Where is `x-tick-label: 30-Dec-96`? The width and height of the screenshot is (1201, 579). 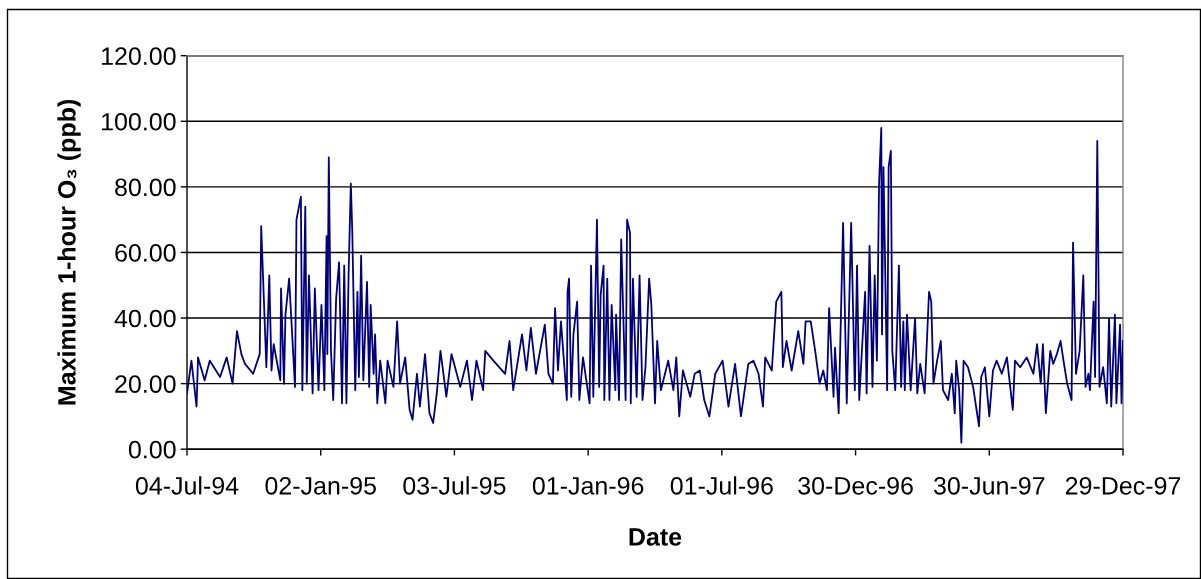 x-tick-label: 30-Dec-96 is located at coordinates (855, 485).